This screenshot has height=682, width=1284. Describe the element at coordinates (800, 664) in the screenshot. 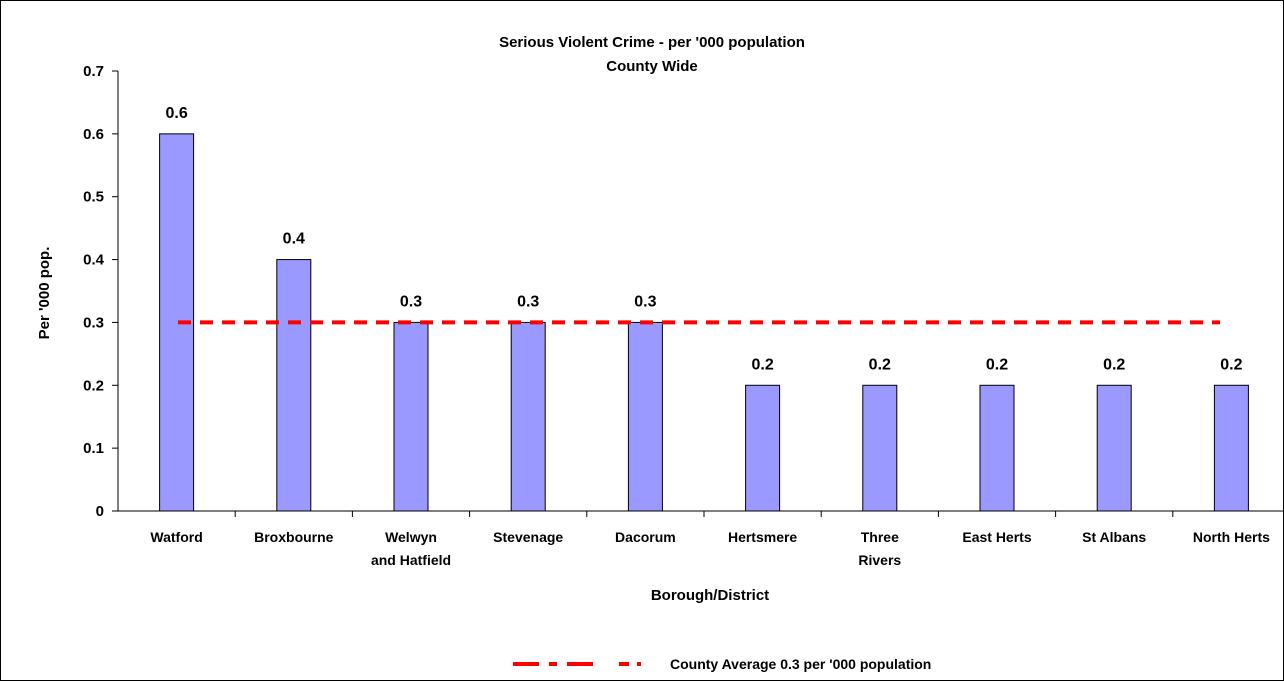

I see `legend-label: County Average 0.3 per '000 population` at that location.